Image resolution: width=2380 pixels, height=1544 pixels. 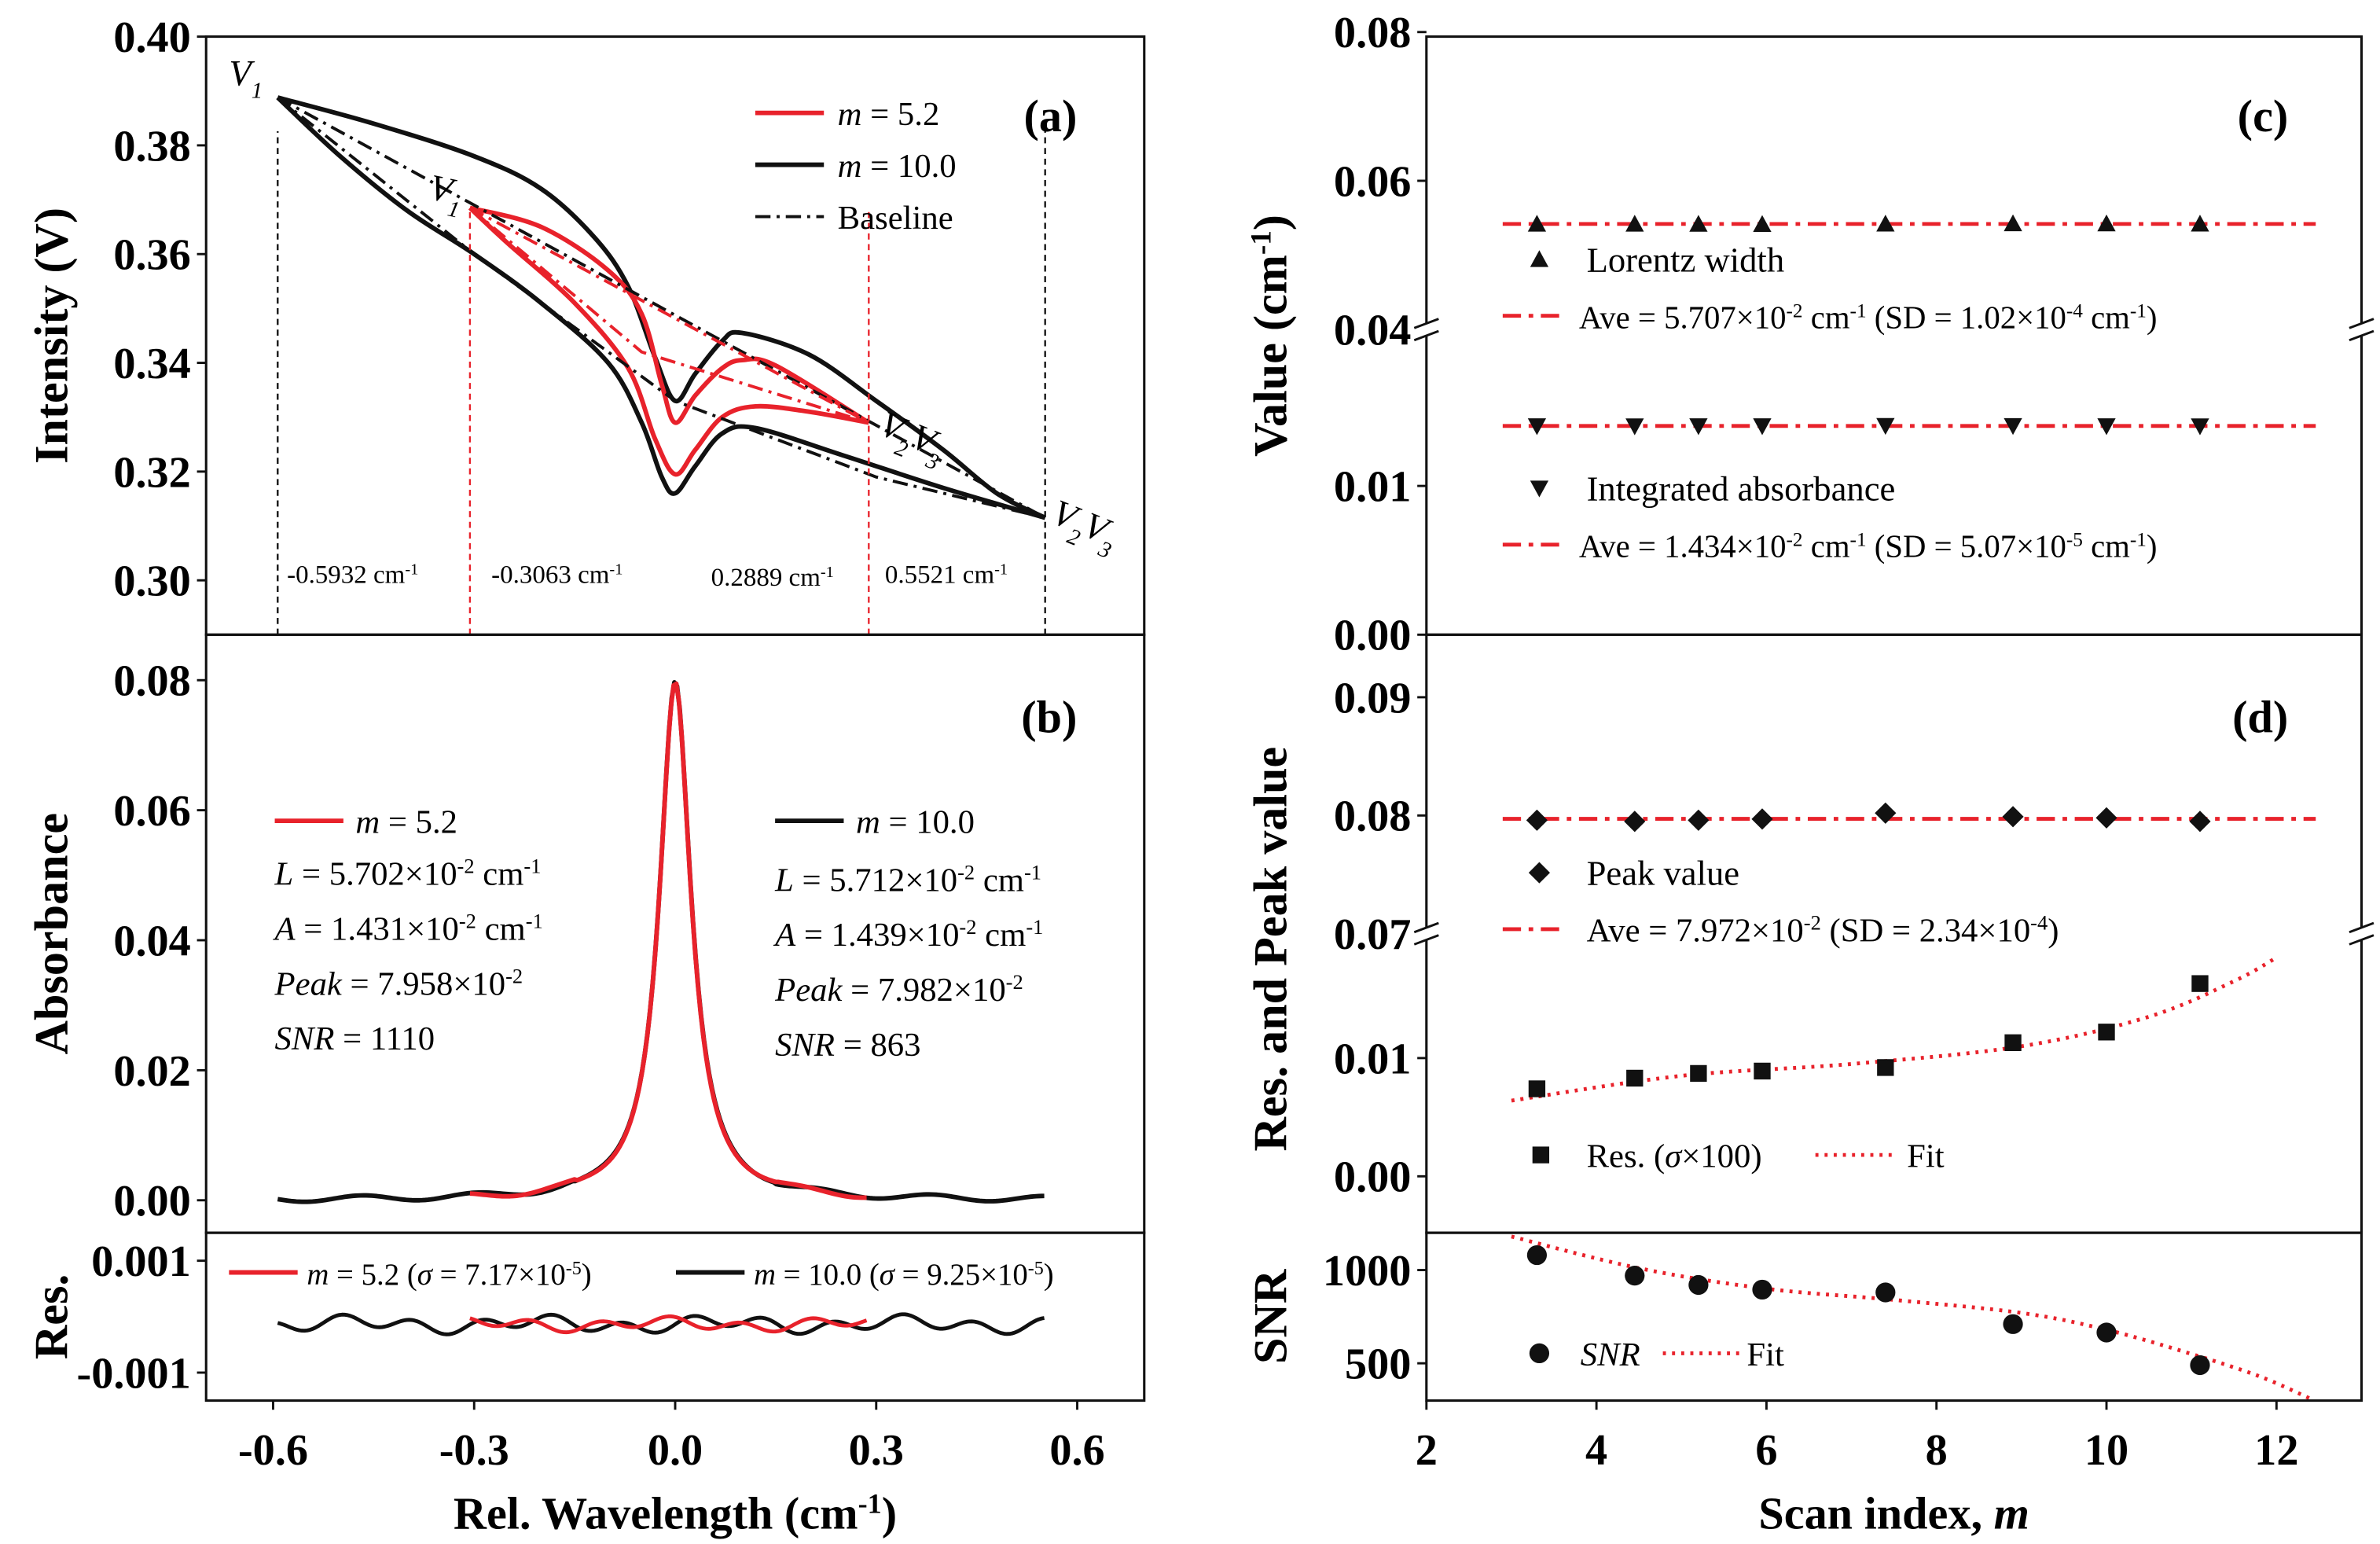 I want to click on absorbance-curve, so click(x=668, y=941).